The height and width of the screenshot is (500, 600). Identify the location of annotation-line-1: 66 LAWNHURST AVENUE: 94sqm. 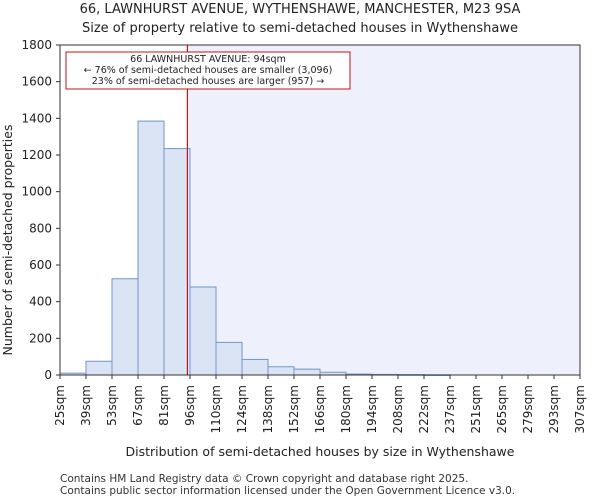
(208, 59).